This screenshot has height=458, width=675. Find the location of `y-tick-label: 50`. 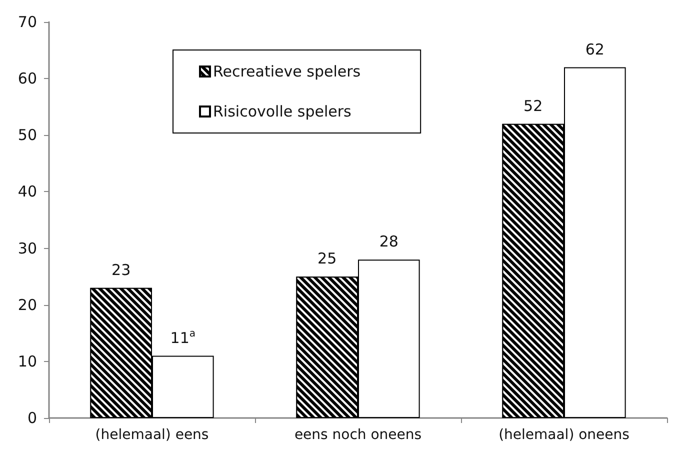

y-tick-label: 50 is located at coordinates (27, 135).